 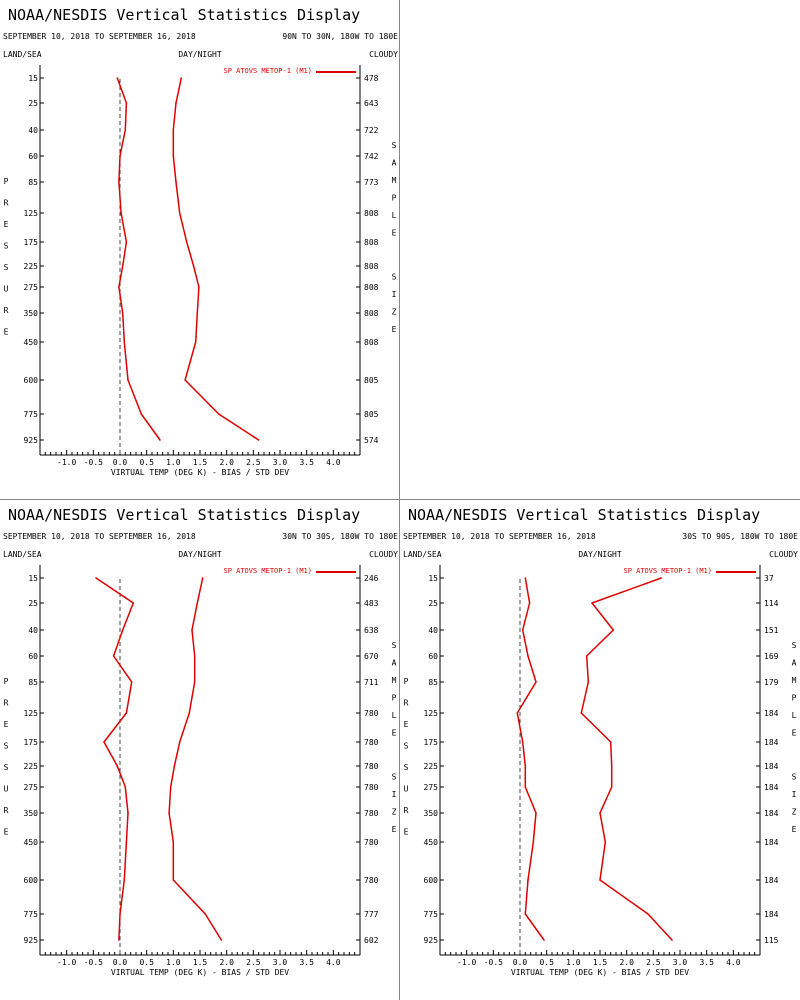 I want to click on sample-size-label: 742, so click(x=371, y=156).